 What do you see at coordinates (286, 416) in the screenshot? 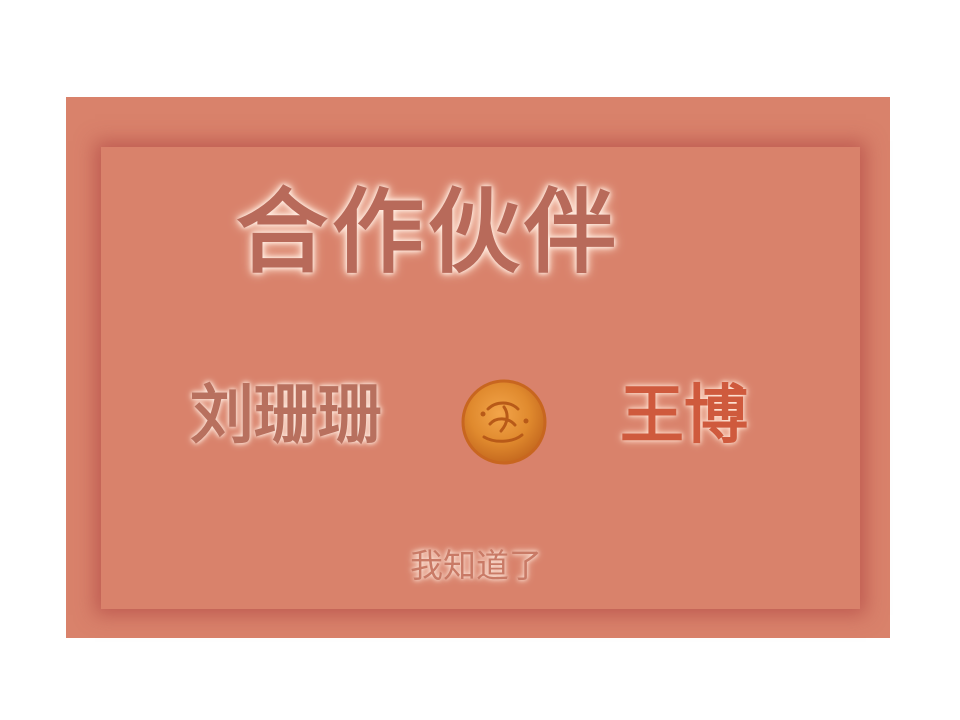
I see `partner-left-name: 刘珊珊` at bounding box center [286, 416].